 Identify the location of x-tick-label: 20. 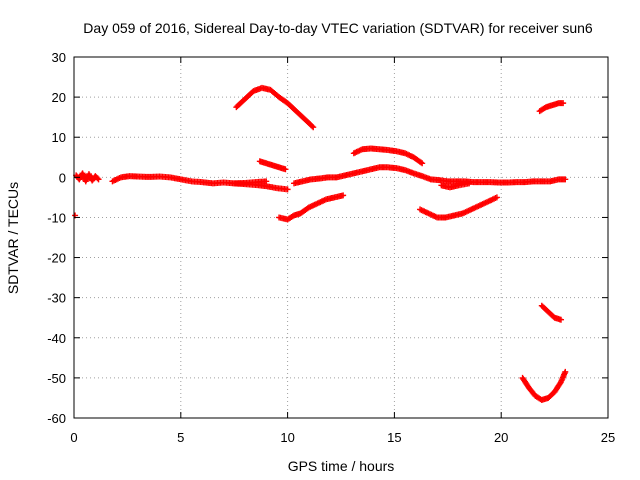
(501, 437).